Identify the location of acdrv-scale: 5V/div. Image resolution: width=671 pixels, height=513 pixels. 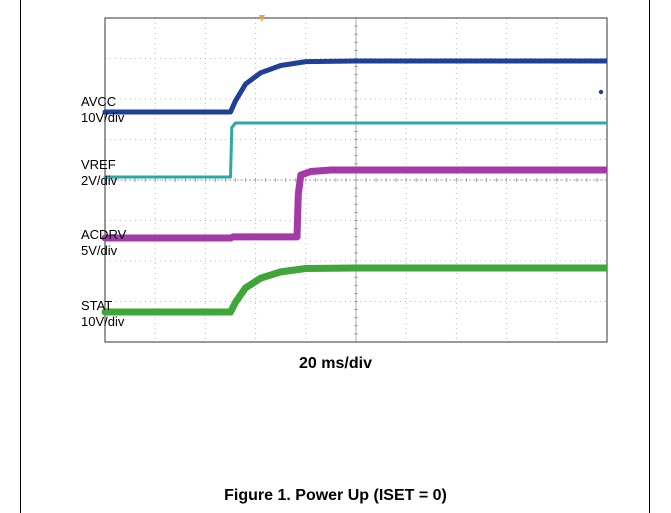
(99, 250).